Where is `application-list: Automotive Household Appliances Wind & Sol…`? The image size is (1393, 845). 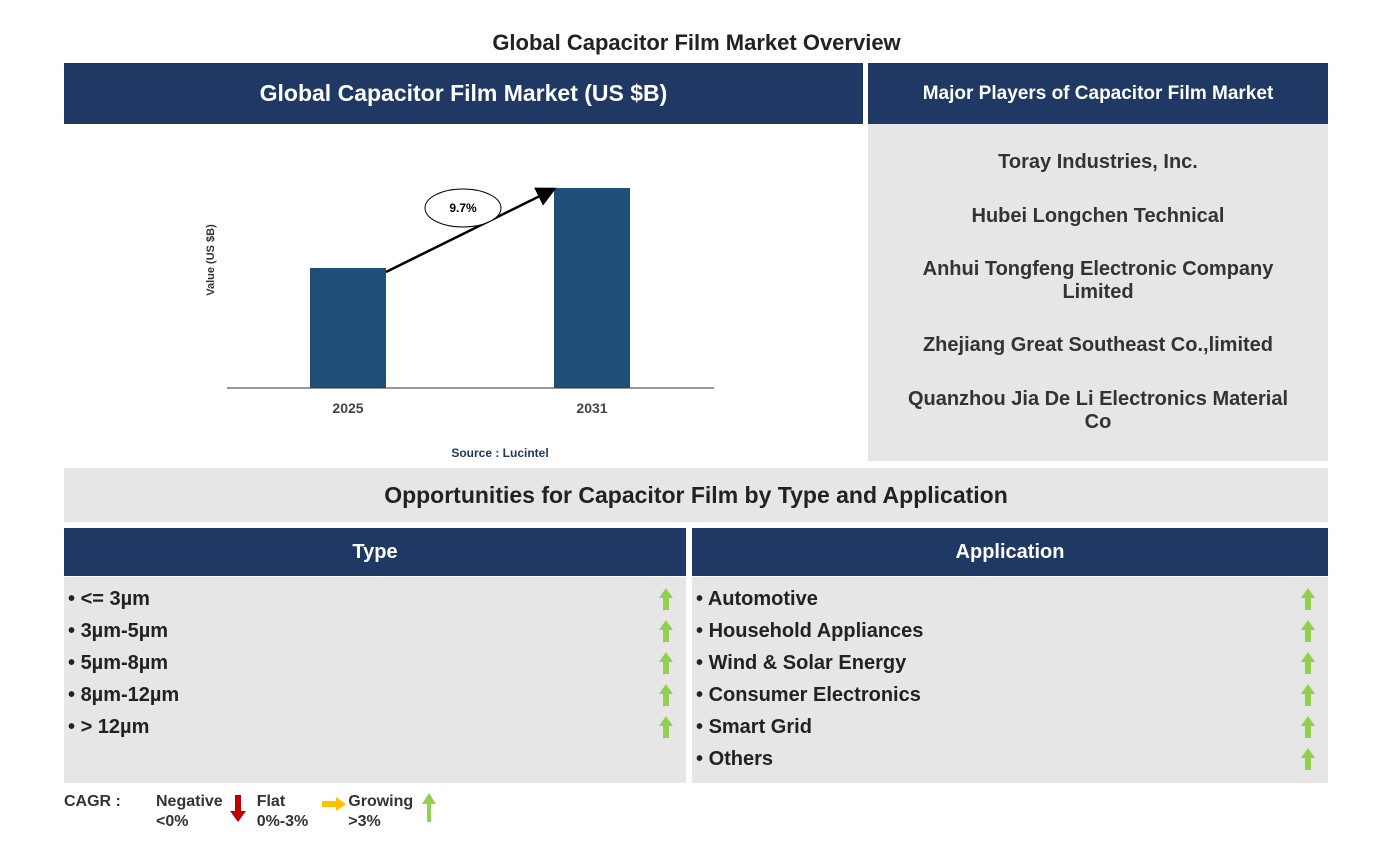
application-list: Automotive Household Appliances Wind & Sol… is located at coordinates (1010, 680).